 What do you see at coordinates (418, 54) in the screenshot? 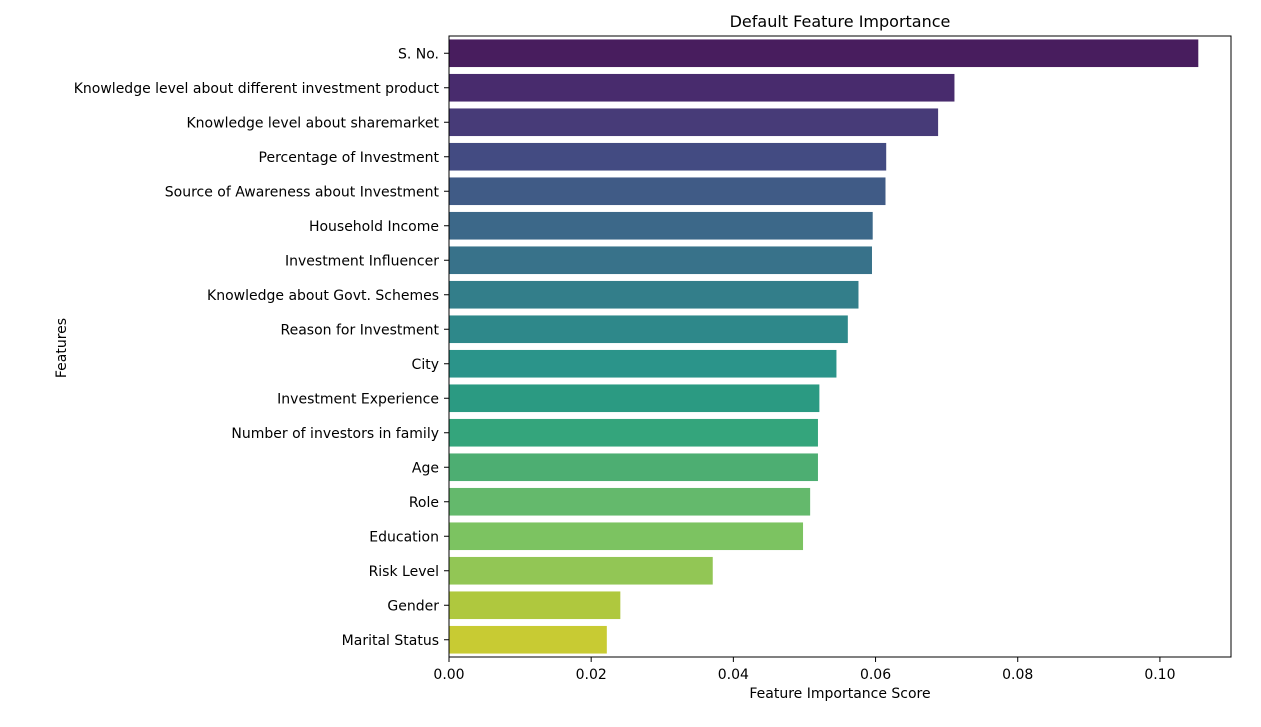
I see `y-tick-label-0: S. No.` at bounding box center [418, 54].